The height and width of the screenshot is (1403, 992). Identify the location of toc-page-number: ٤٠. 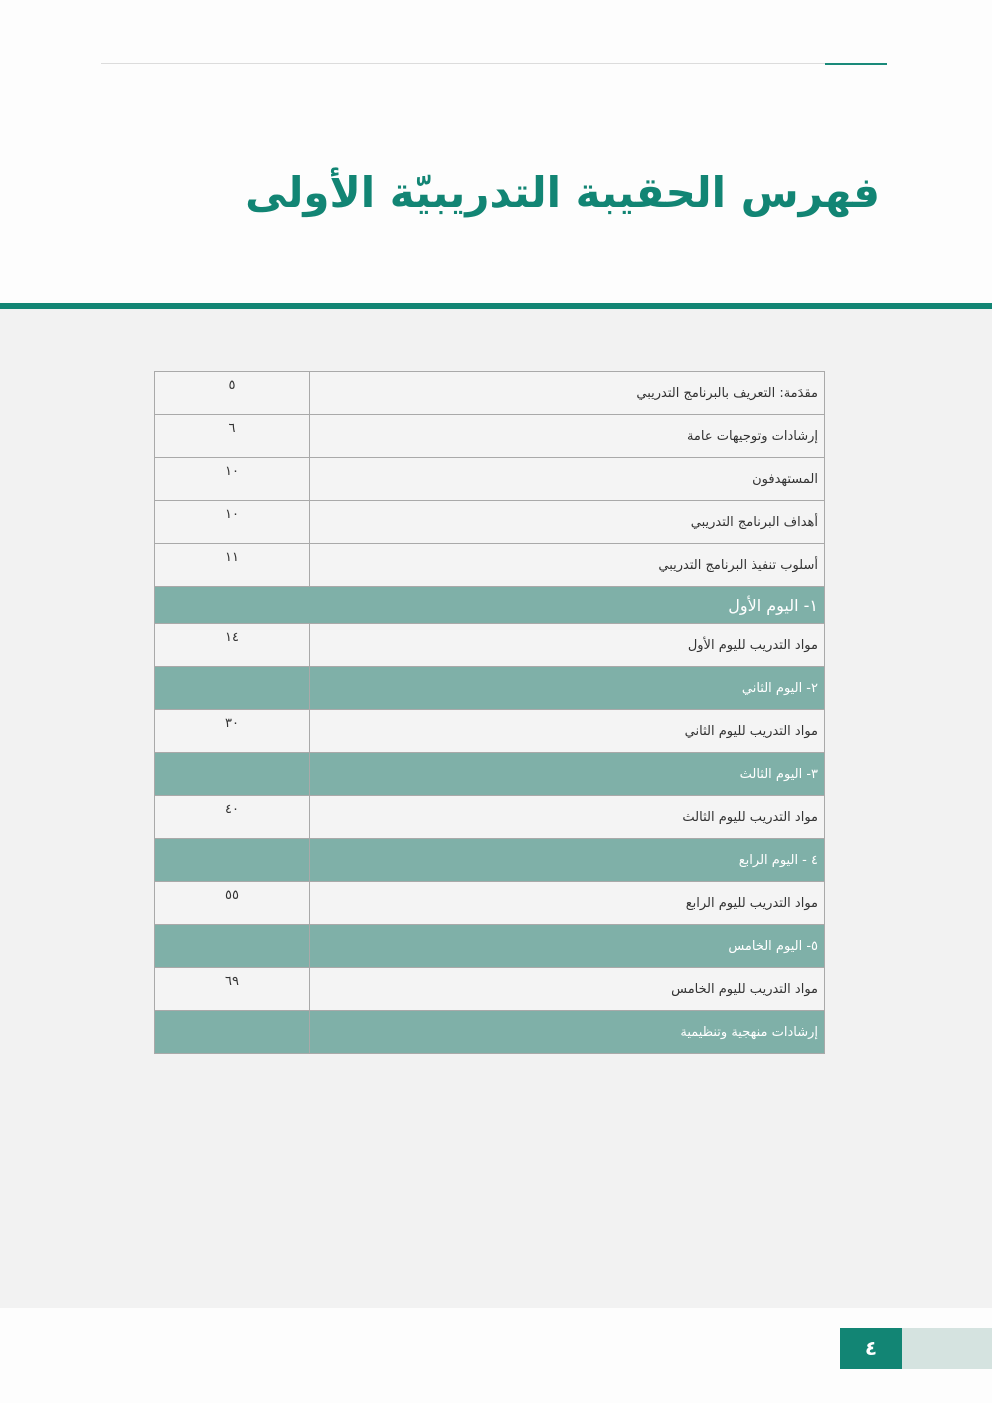
(232, 817).